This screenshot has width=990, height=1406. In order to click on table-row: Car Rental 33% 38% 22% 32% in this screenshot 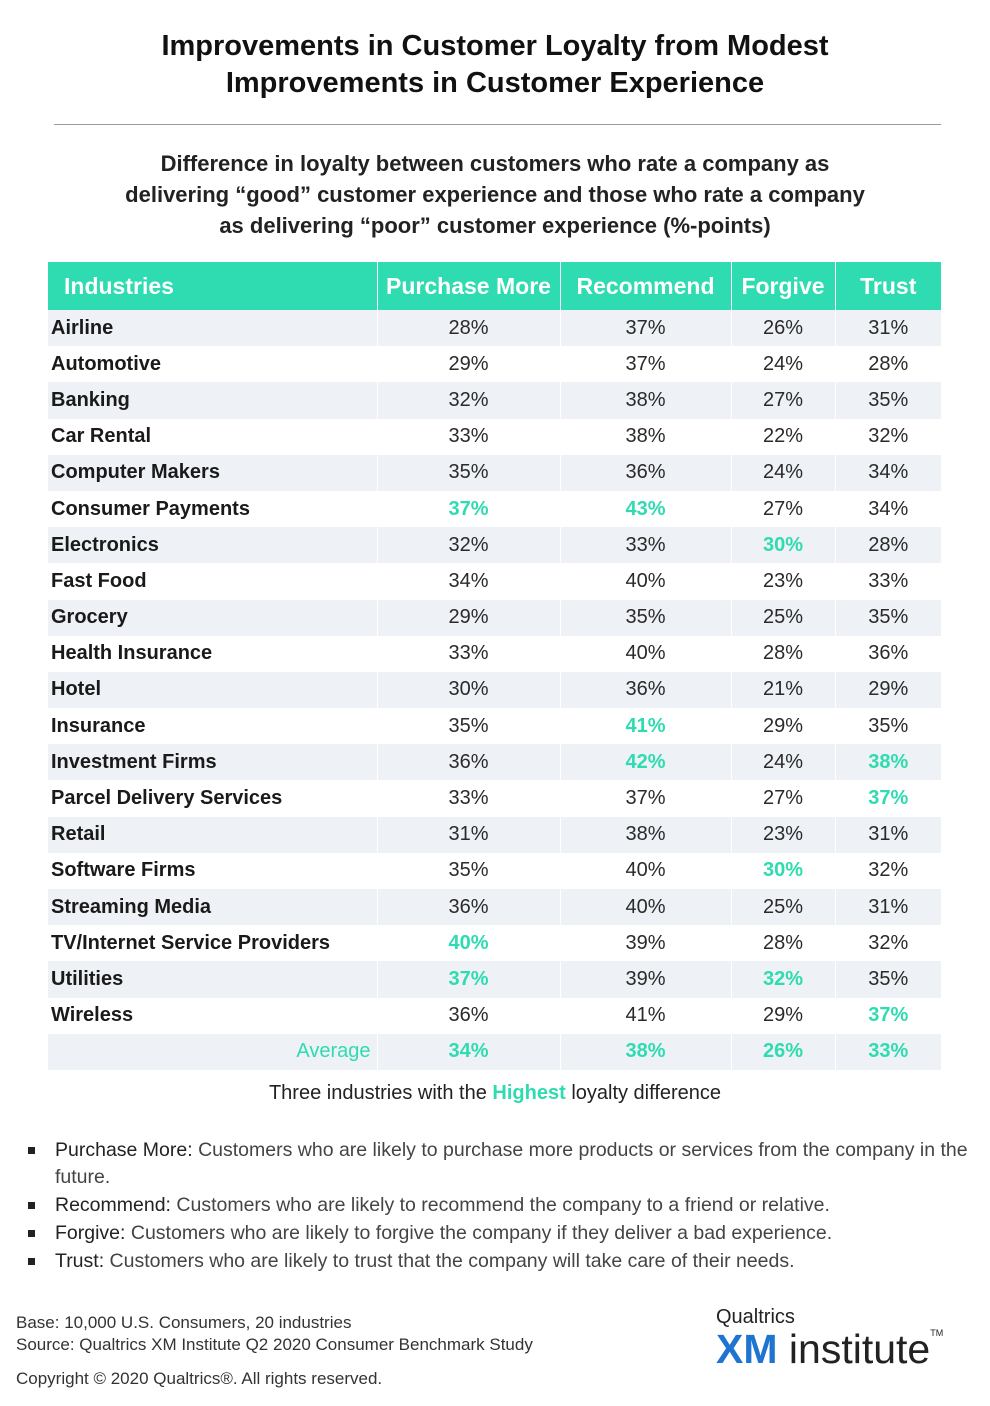, I will do `click(494, 436)`.